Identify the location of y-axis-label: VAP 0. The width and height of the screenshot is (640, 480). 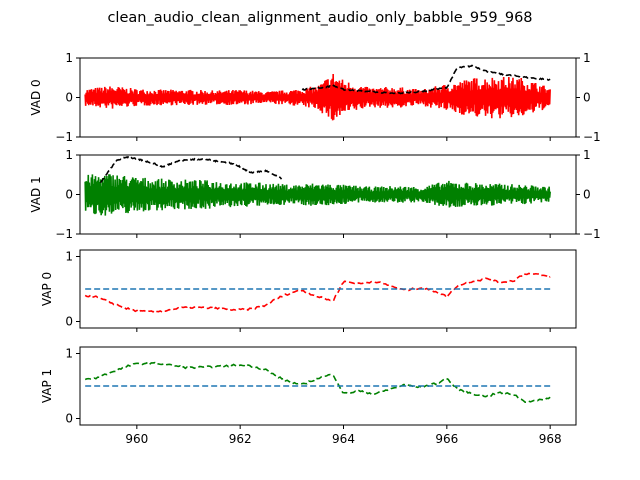
(47, 289).